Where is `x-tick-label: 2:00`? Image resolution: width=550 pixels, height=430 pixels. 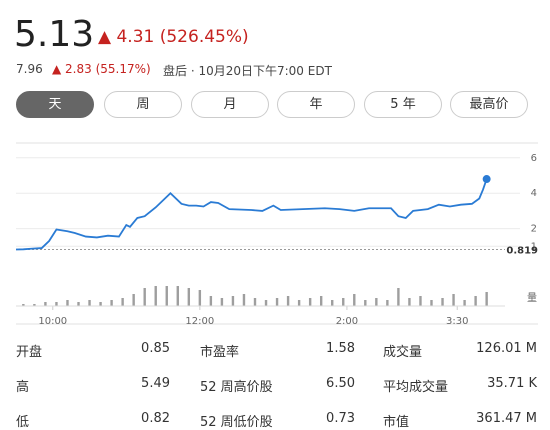
x-tick-label: 2:00 is located at coordinates (347, 321).